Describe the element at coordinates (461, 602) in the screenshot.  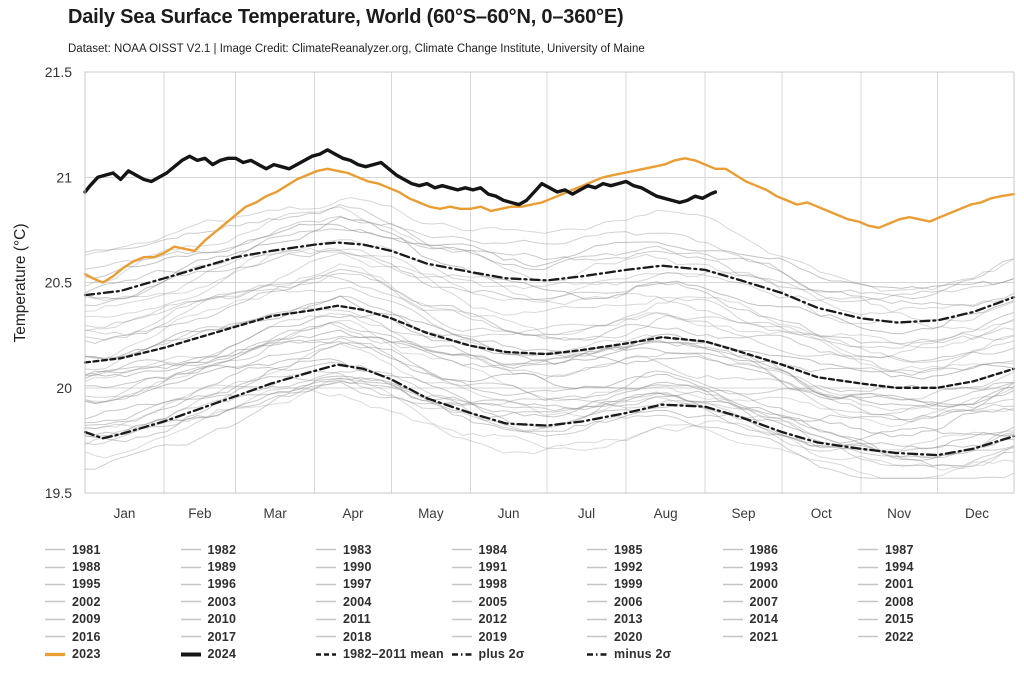
I see `legend-swatch-2005` at that location.